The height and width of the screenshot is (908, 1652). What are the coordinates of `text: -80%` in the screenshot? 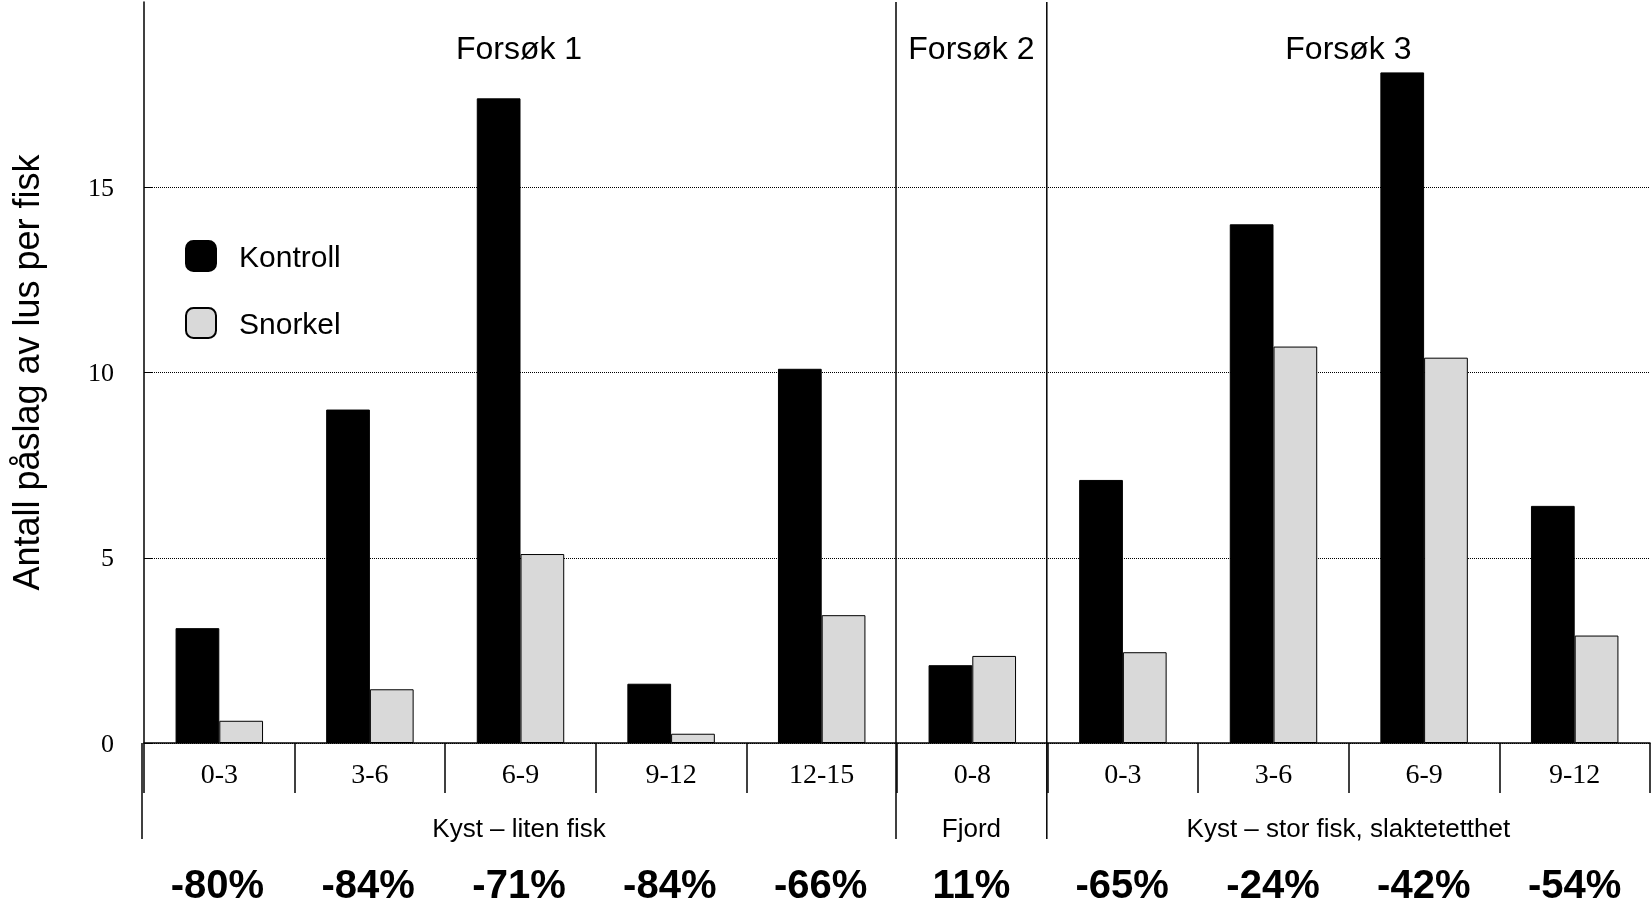 It's located at (217, 884).